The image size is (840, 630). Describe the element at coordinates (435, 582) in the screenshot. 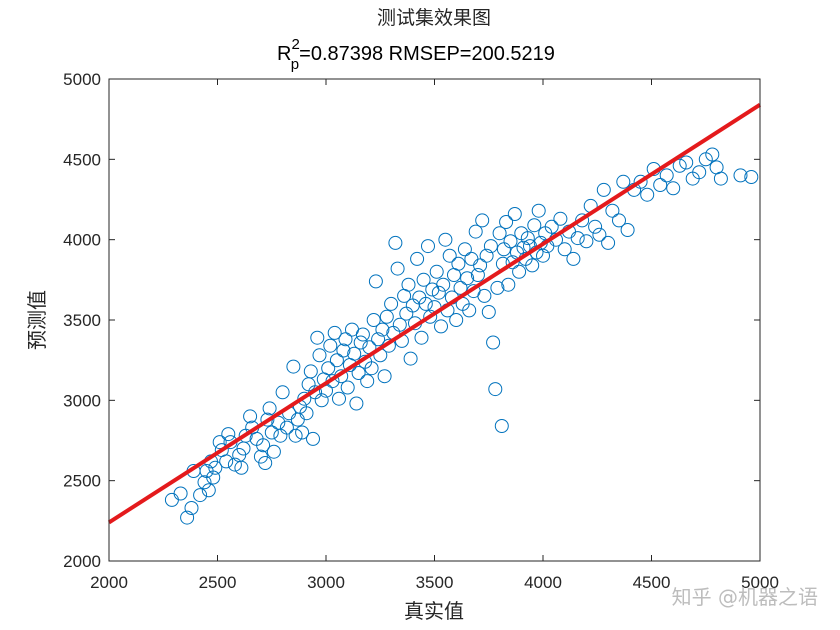

I see `x-tick-label: 3500` at that location.